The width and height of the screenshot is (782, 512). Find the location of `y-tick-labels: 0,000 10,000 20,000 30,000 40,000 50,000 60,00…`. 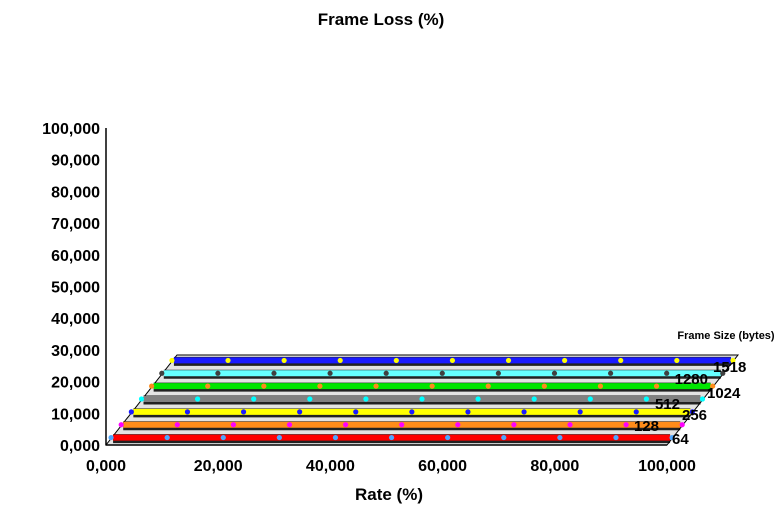

y-tick-labels: 0,000 10,000 20,000 30,000 40,000 50,000 60,00… is located at coordinates (71, 288).